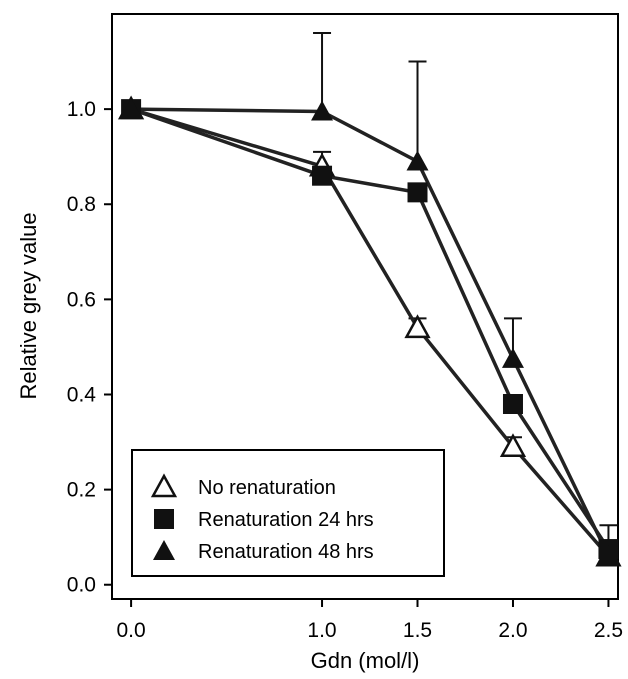  What do you see at coordinates (267, 488) in the screenshot?
I see `legend-label-no-renaturation: No renaturation` at bounding box center [267, 488].